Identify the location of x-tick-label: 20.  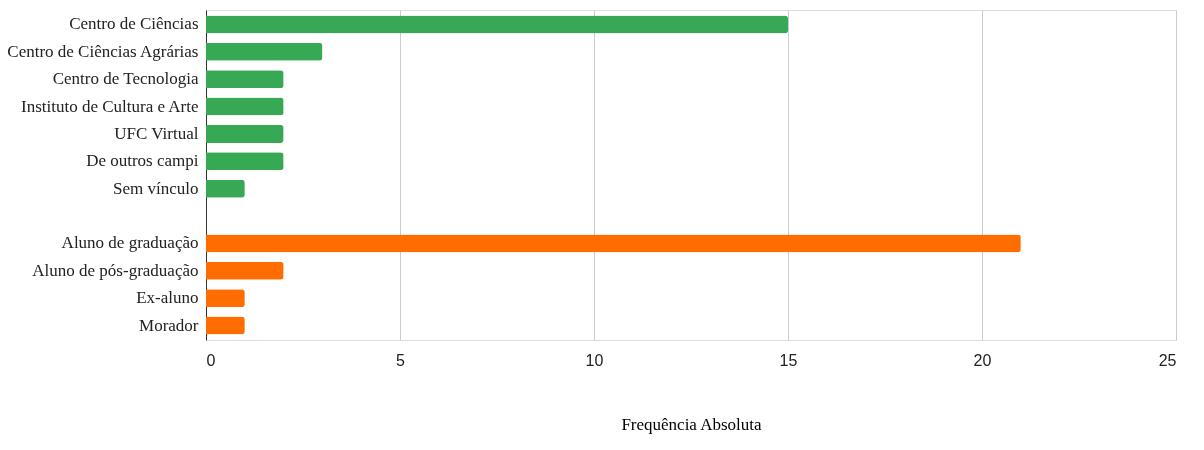
(982, 360).